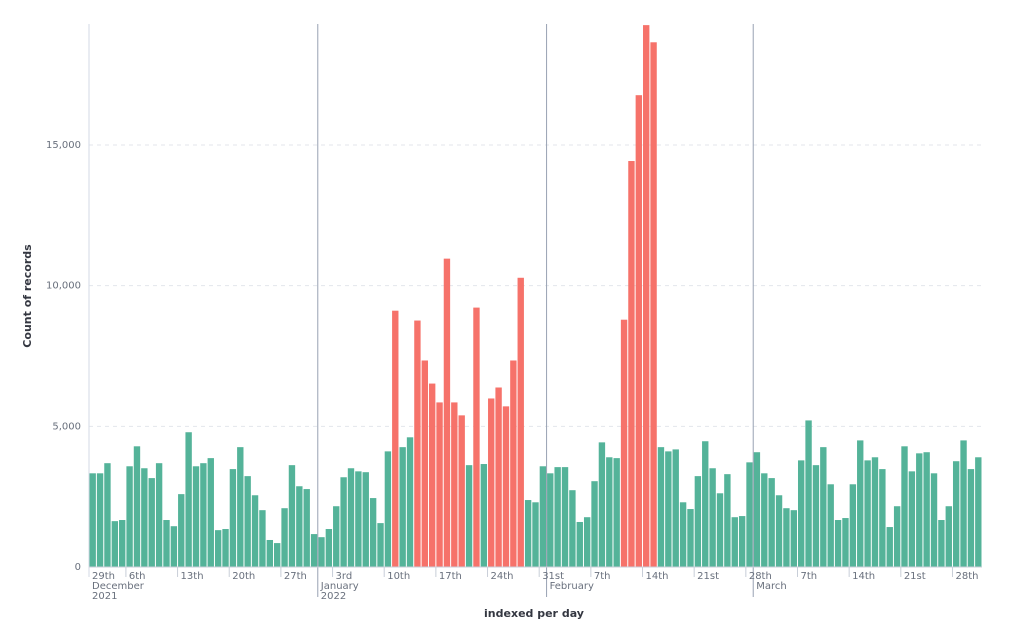 The height and width of the screenshot is (638, 1024). What do you see at coordinates (103, 576) in the screenshot?
I see `x-tick-label: 29th` at bounding box center [103, 576].